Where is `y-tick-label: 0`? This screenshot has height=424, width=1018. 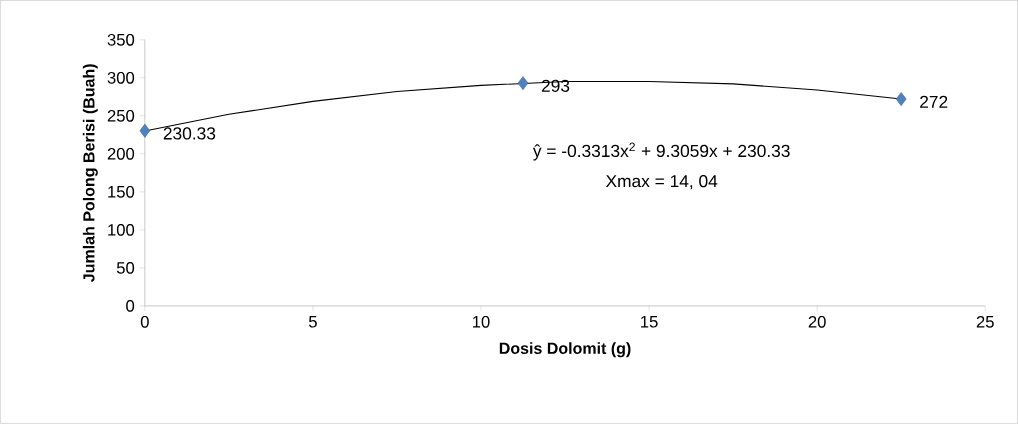
y-tick-label: 0 is located at coordinates (130, 306).